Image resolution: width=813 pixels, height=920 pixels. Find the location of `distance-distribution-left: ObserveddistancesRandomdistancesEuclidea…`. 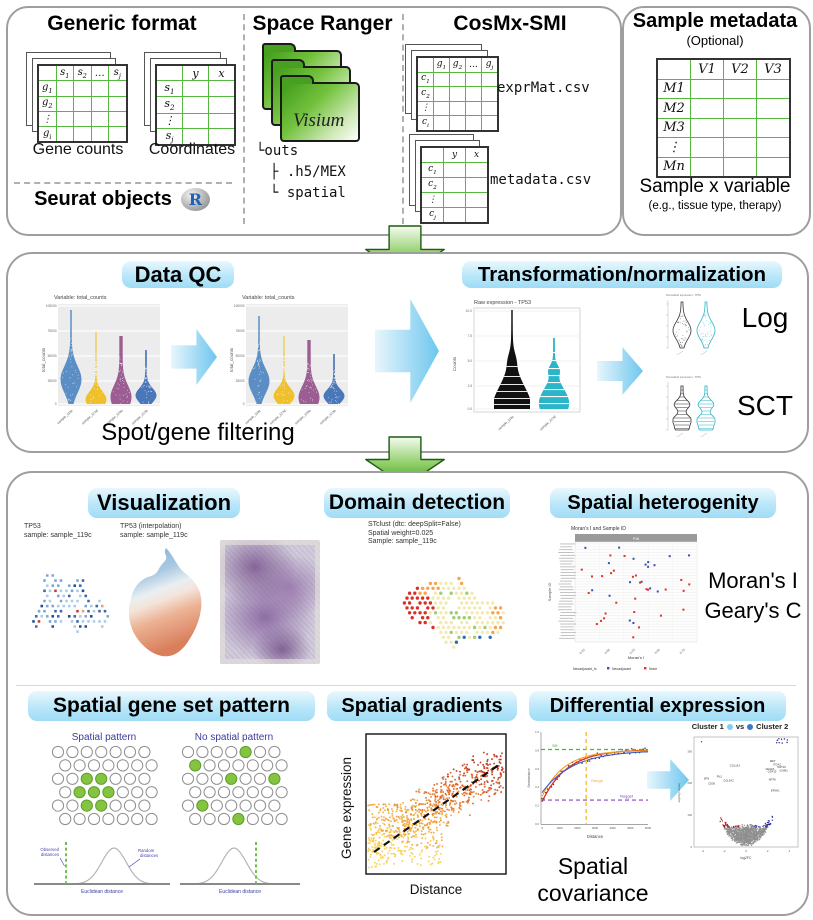

distance-distribution-left: ObserveddistancesRandomdistancesEuclidea… is located at coordinates (102, 868).